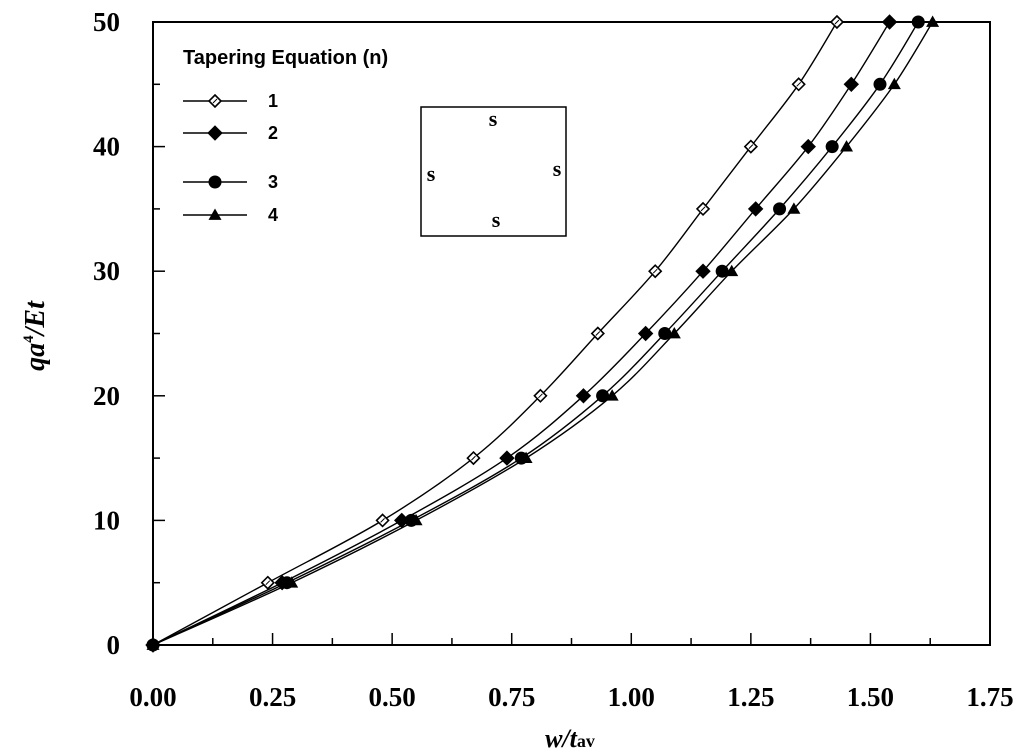  What do you see at coordinates (273, 215) in the screenshot?
I see `legend-label: 4` at bounding box center [273, 215].